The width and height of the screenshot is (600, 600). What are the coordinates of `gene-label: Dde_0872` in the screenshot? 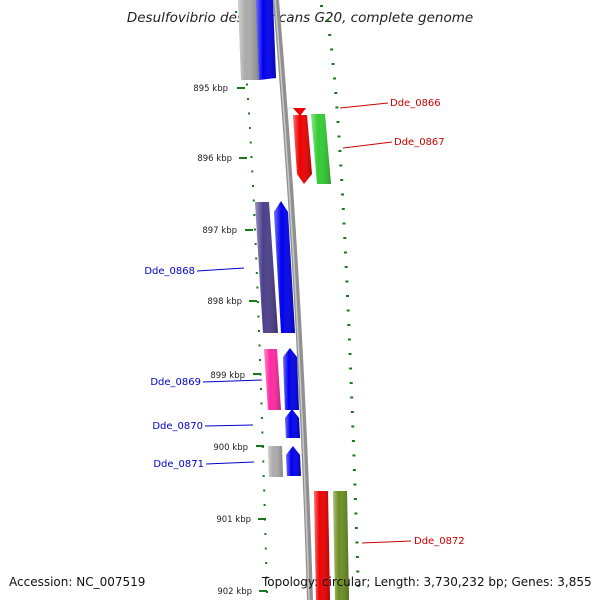 It's located at (439, 541).